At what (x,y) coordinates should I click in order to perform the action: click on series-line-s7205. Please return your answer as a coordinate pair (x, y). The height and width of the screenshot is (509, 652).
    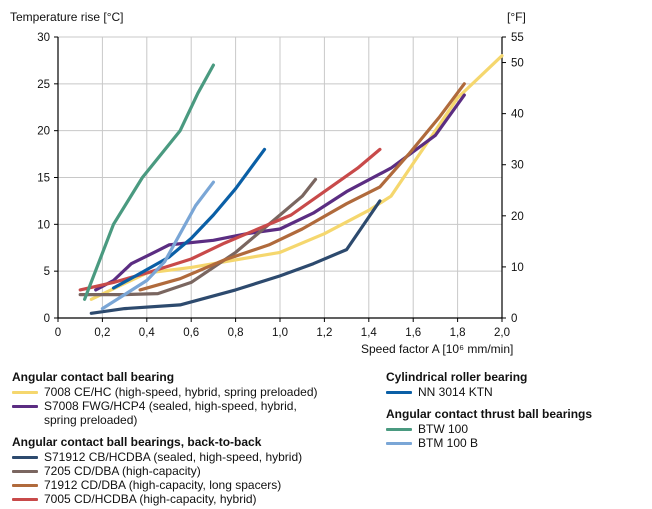
    Looking at the image, I should click on (198, 237).